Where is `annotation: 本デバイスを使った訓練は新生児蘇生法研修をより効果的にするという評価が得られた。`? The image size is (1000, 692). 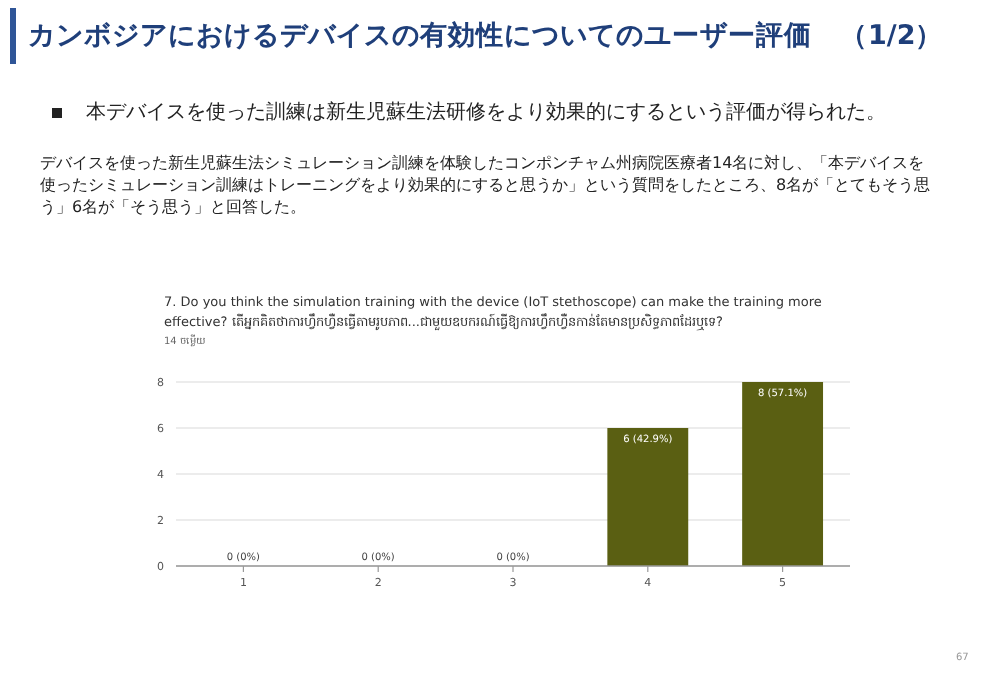
annotation: 本デバイスを使った訓練は新生児蘇生法研修をより効果的にするという評価が得られた。 is located at coordinates (486, 112).